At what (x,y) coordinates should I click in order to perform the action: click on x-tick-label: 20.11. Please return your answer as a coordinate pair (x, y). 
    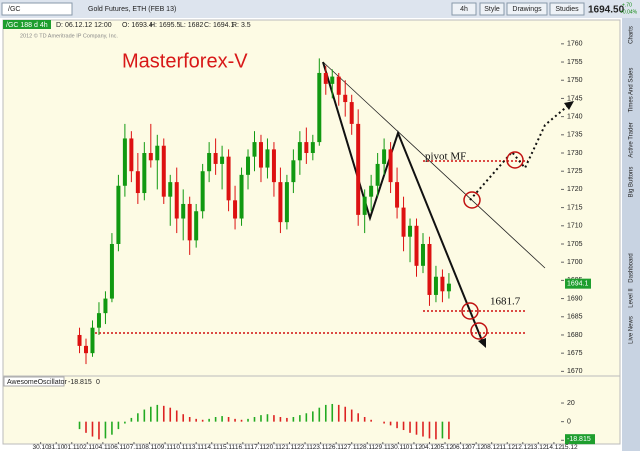
    Looking at the image, I should click on (274, 447).